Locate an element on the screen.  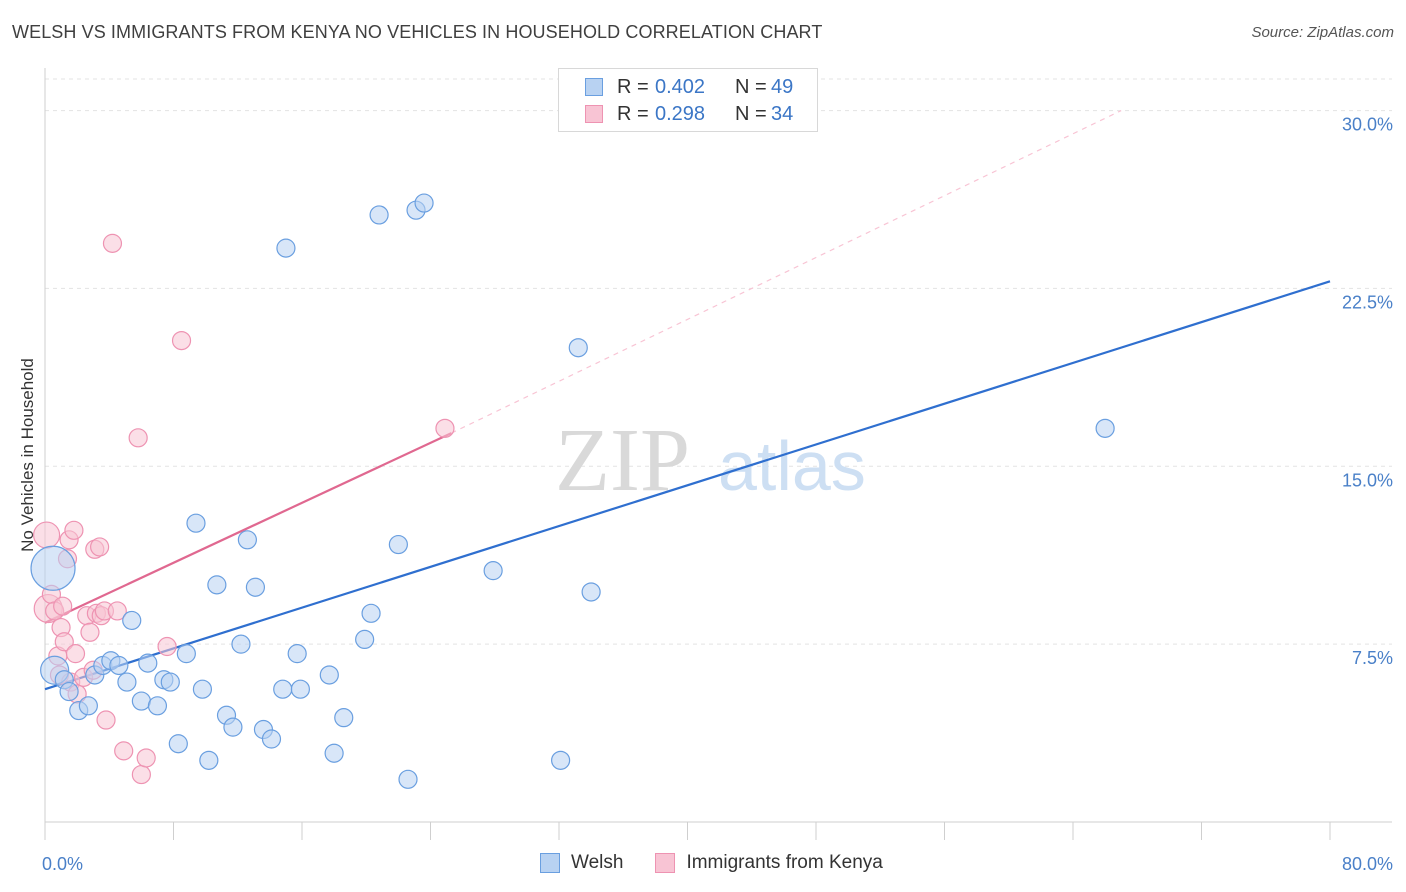
watermark: ZIP atlas is located at coordinates (710, 460).